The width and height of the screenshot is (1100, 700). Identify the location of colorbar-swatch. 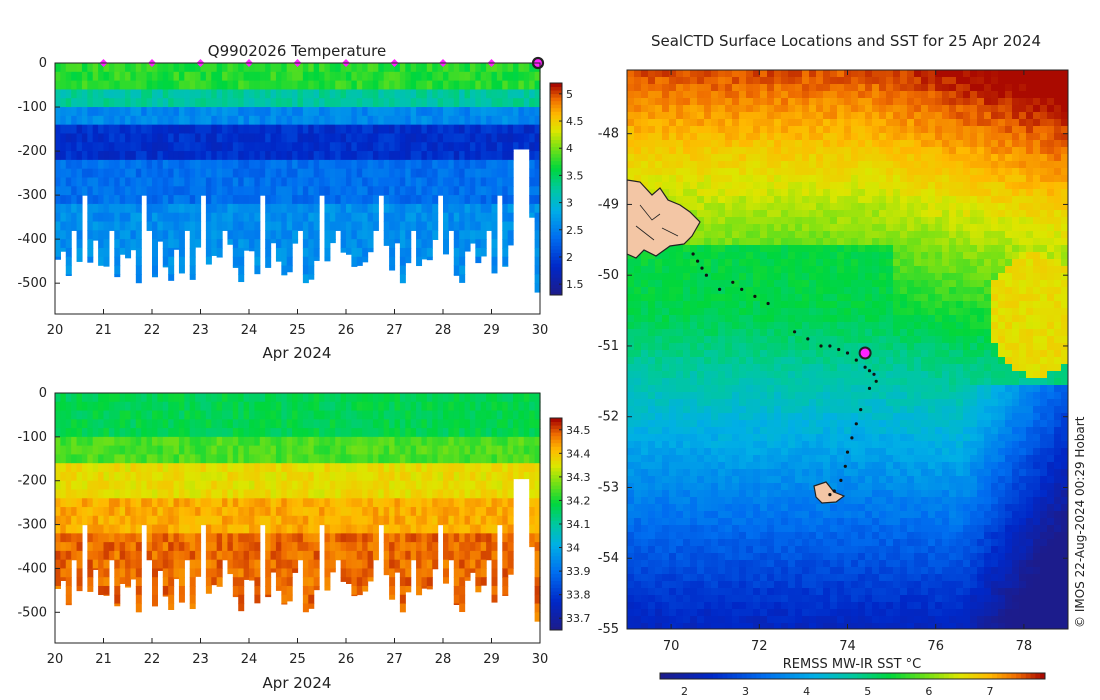
(556, 141).